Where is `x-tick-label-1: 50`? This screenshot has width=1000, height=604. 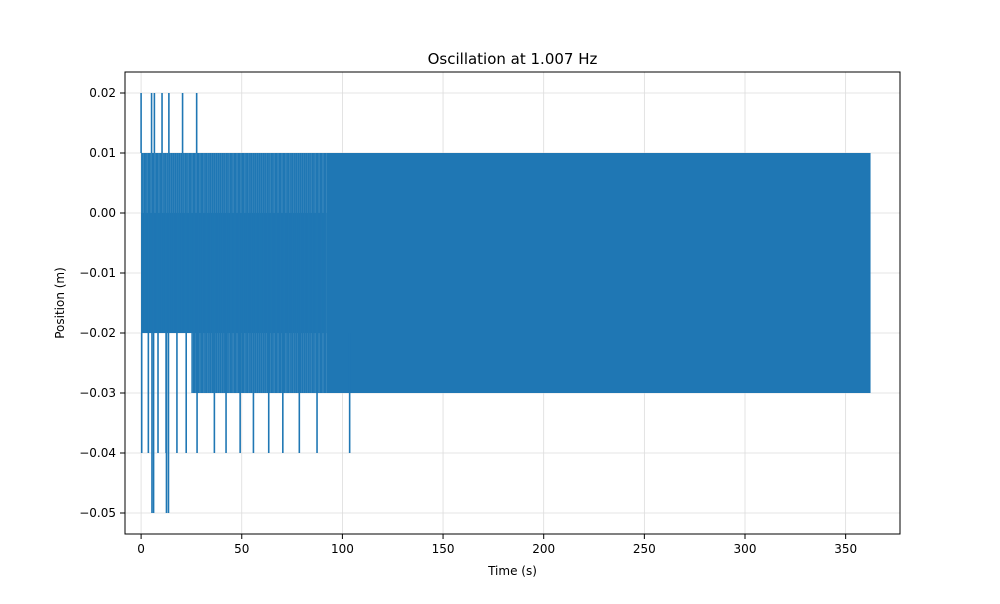 x-tick-label-1: 50 is located at coordinates (241, 549).